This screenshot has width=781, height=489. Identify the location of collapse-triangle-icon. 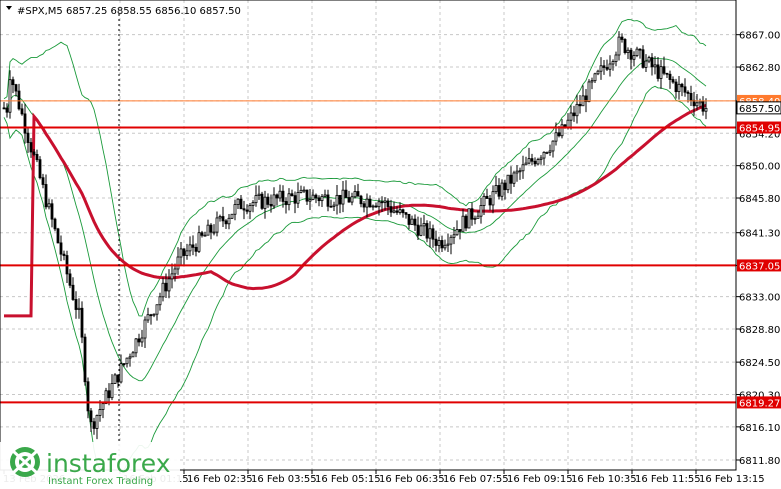
(9, 8).